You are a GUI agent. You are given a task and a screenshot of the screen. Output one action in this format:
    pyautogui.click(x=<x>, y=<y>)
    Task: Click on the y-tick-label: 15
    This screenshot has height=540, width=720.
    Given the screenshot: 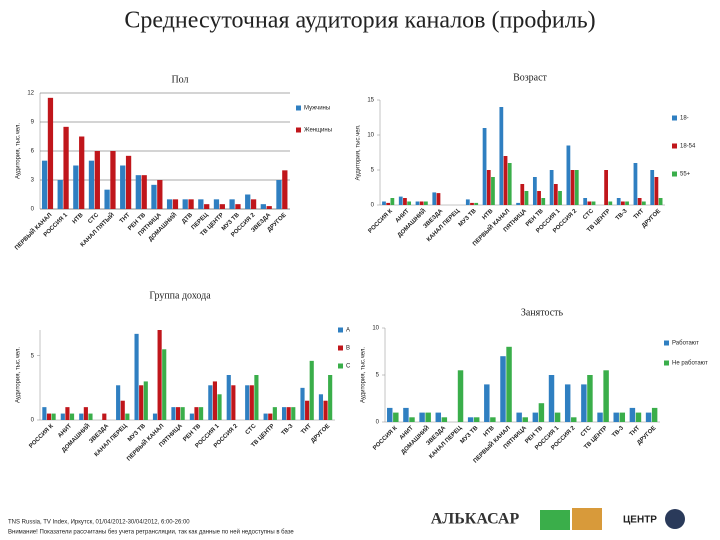 What is the action you would take?
    pyautogui.click(x=370, y=101)
    